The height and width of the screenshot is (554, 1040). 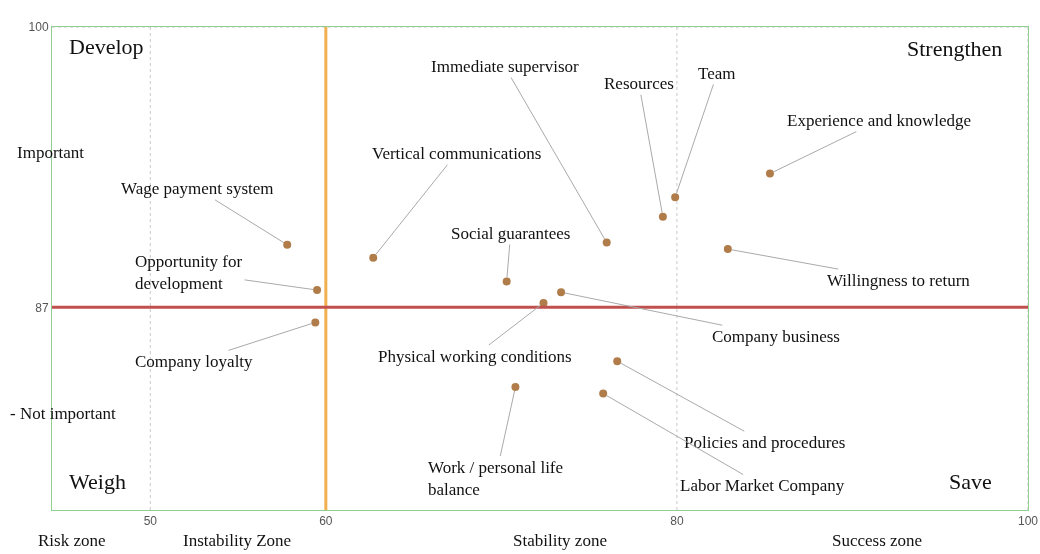 I want to click on x-tick-label: 100, so click(x=1028, y=521).